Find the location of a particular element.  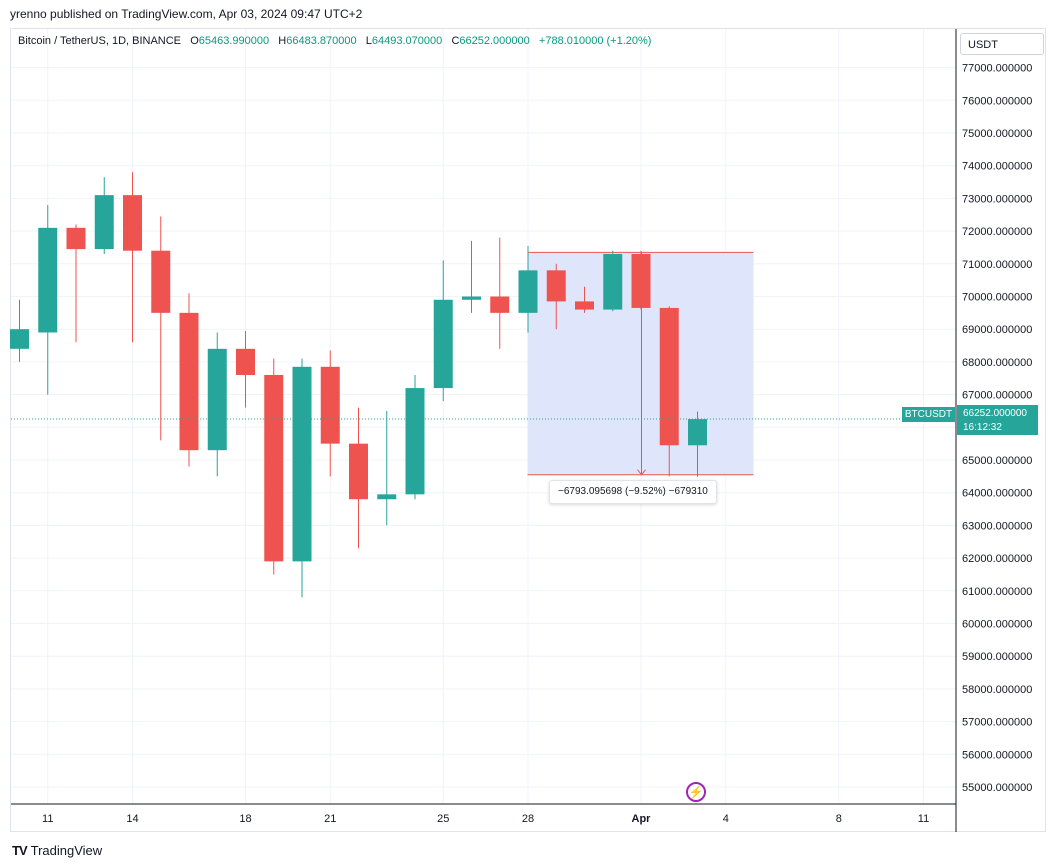

price-tick-label: 67000.000000 is located at coordinates (997, 396).